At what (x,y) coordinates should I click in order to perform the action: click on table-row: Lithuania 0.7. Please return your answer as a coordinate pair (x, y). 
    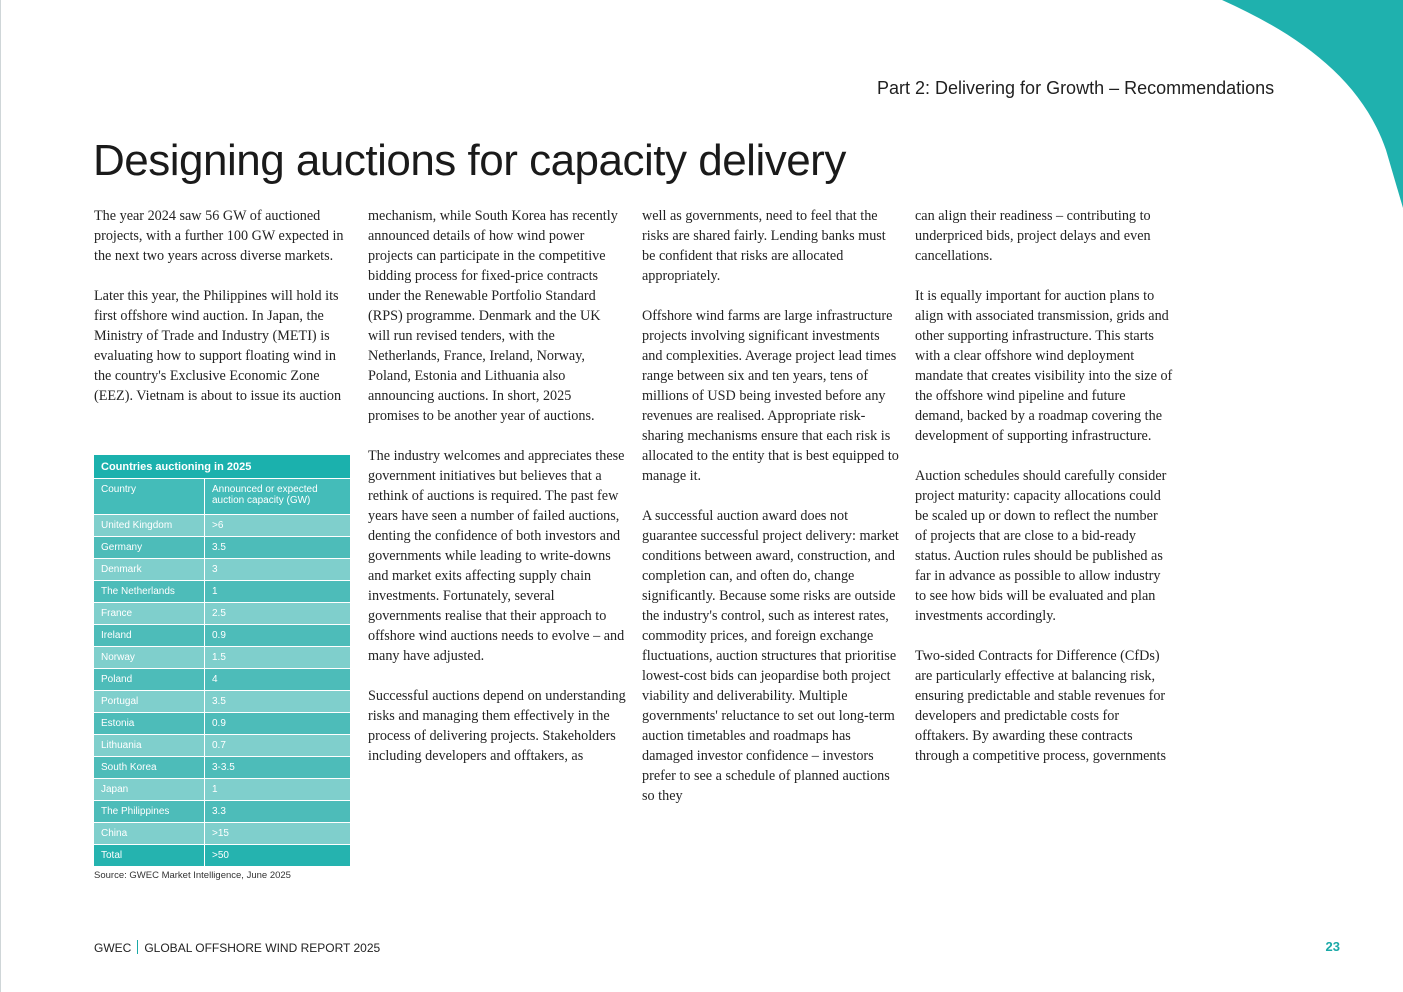
    Looking at the image, I should click on (222, 745).